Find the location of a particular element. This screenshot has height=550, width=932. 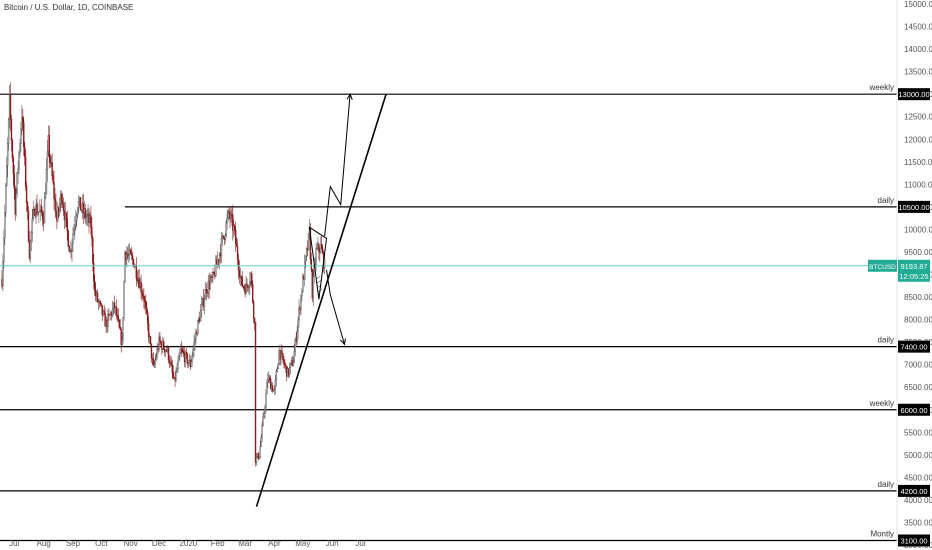

x-tick-label: Oct is located at coordinates (101, 543).